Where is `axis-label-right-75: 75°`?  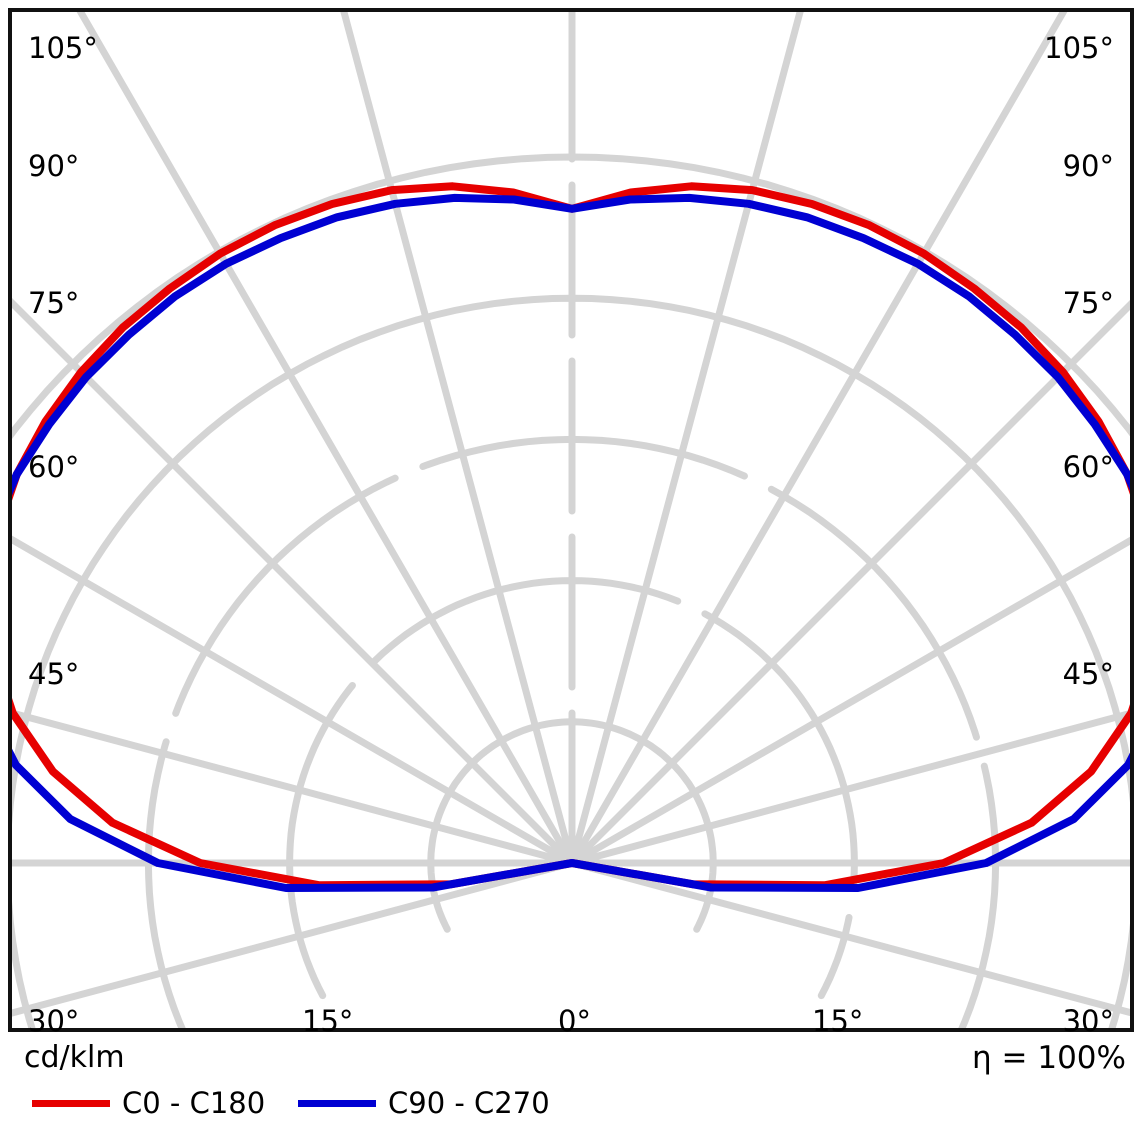
axis-label-right-75: 75° is located at coordinates (1088, 303).